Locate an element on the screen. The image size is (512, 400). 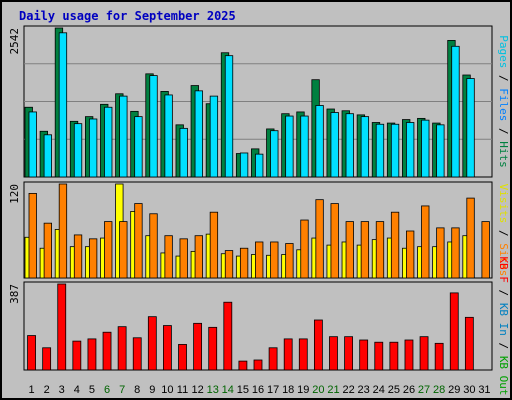
x-tick-label-16: 16 is located at coordinates (258, 390).